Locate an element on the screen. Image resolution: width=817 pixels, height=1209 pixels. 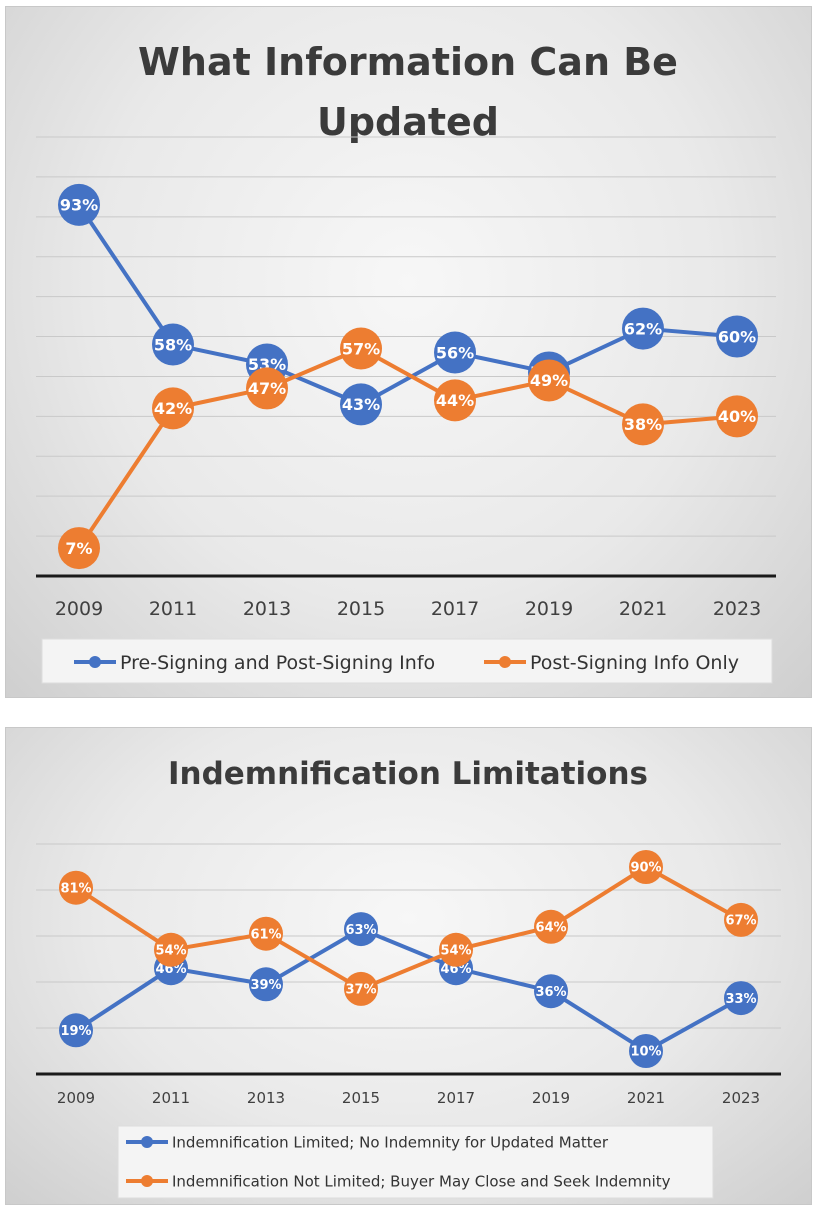
data-label: 49% is located at coordinates (549, 380).